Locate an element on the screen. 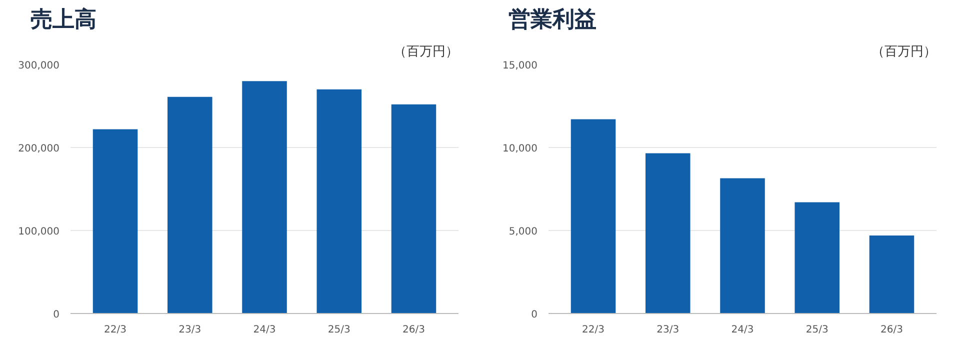 The image size is (962, 342). y-tick-label: 200,000 is located at coordinates (39, 149).